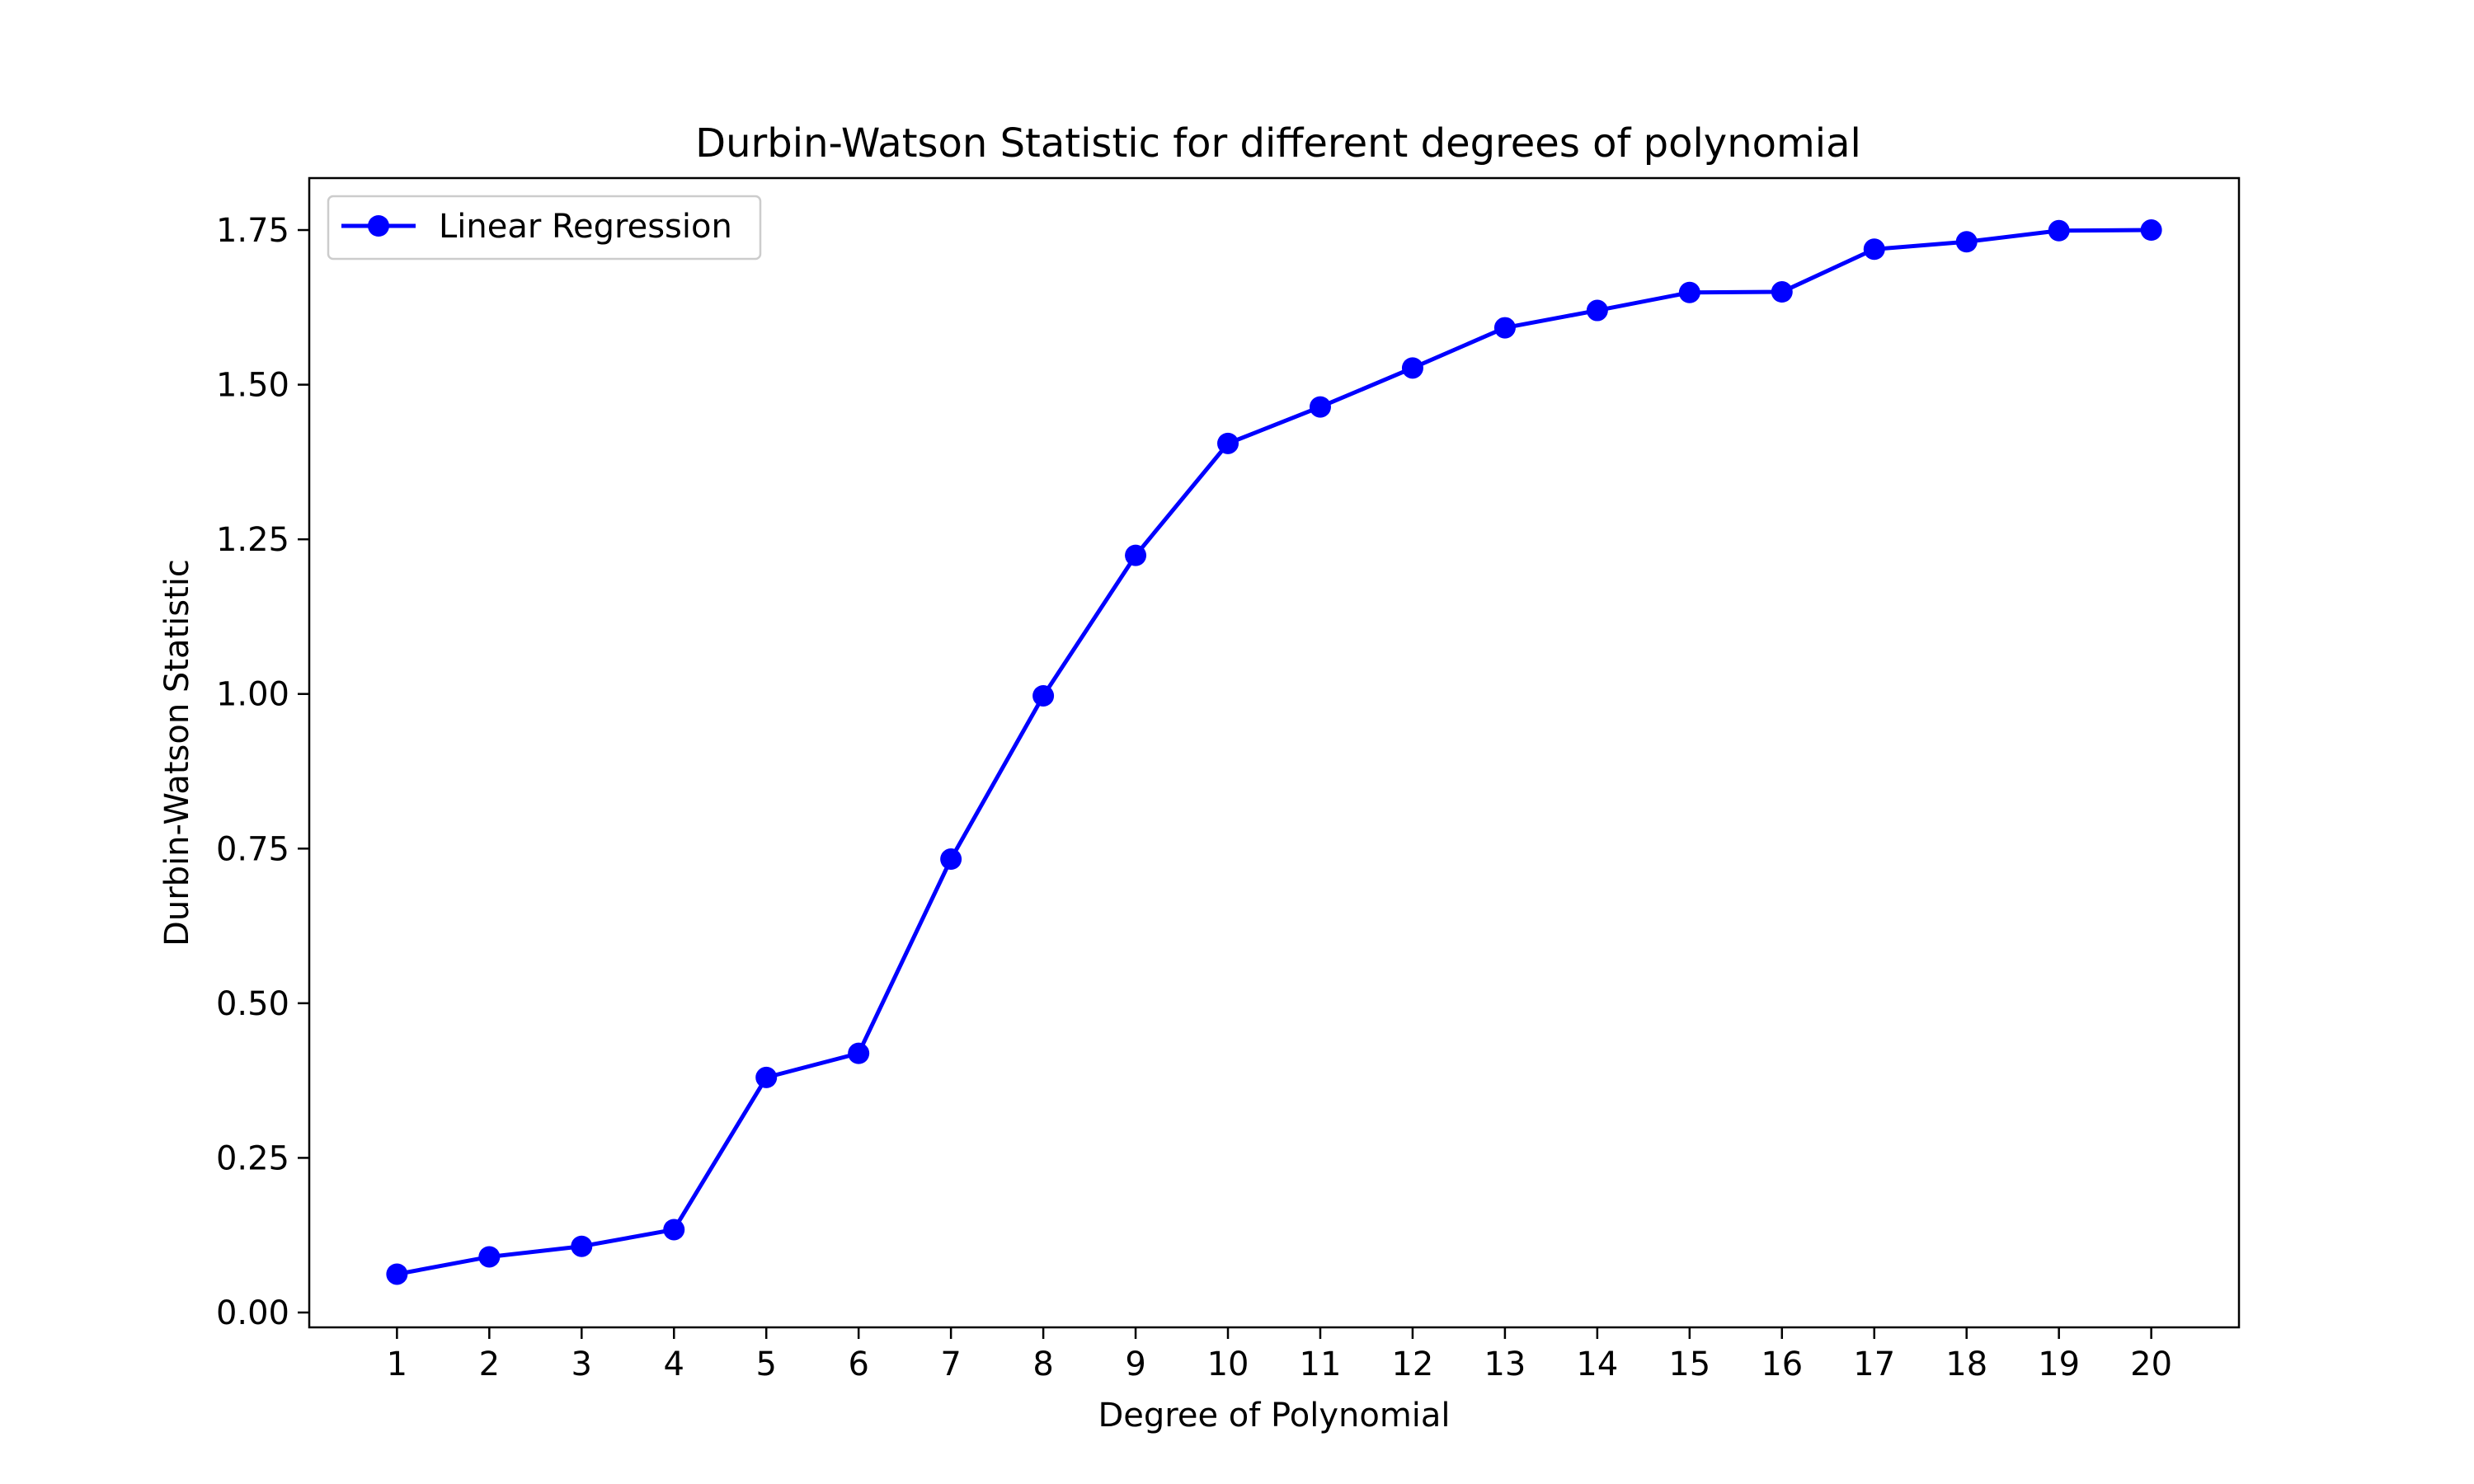  What do you see at coordinates (1135, 1364) in the screenshot?
I see `x-tick-label: 9` at bounding box center [1135, 1364].